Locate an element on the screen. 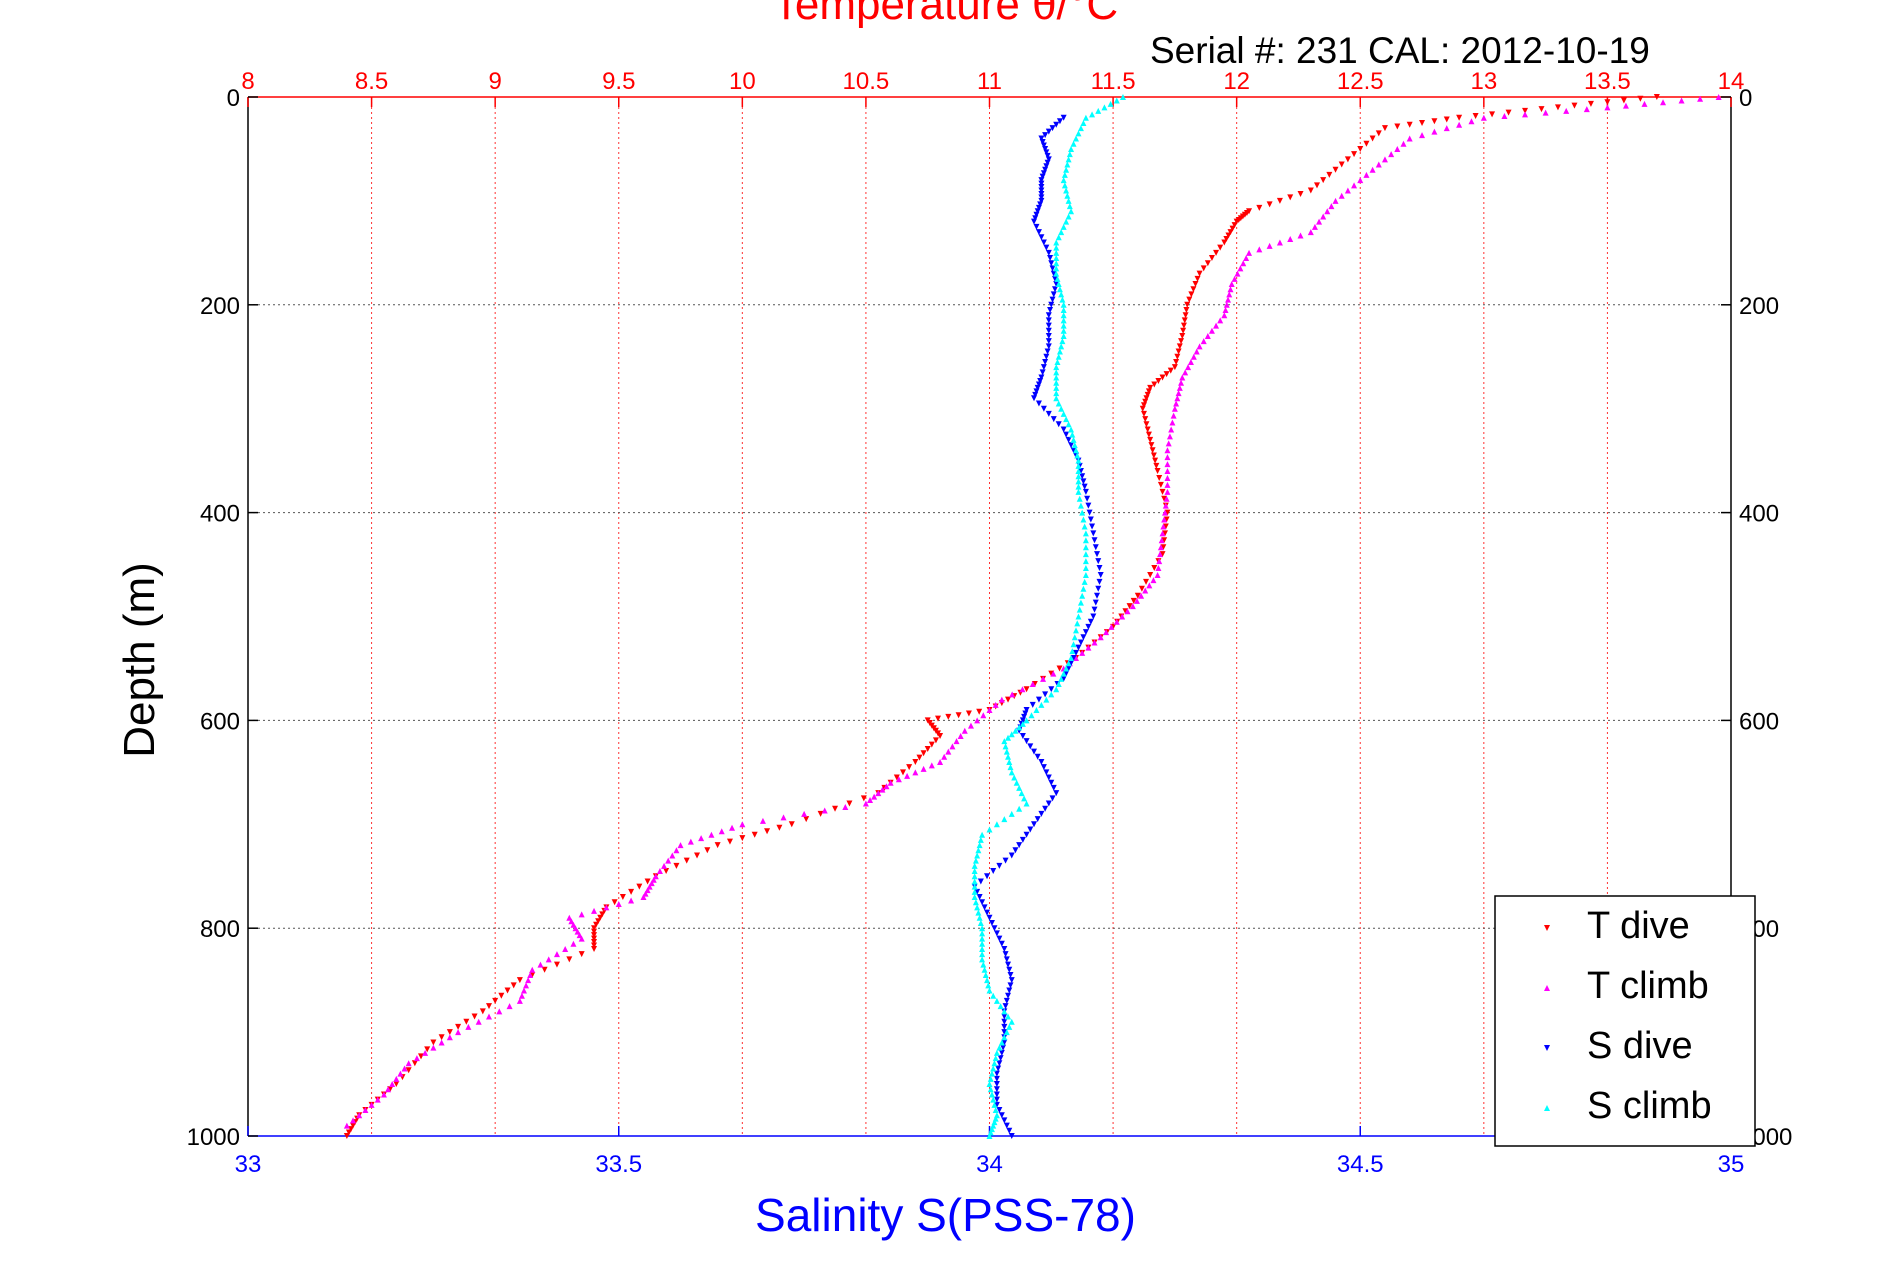 This screenshot has height=1262, width=1891. depth-tick-label-left: 800 is located at coordinates (220, 929).